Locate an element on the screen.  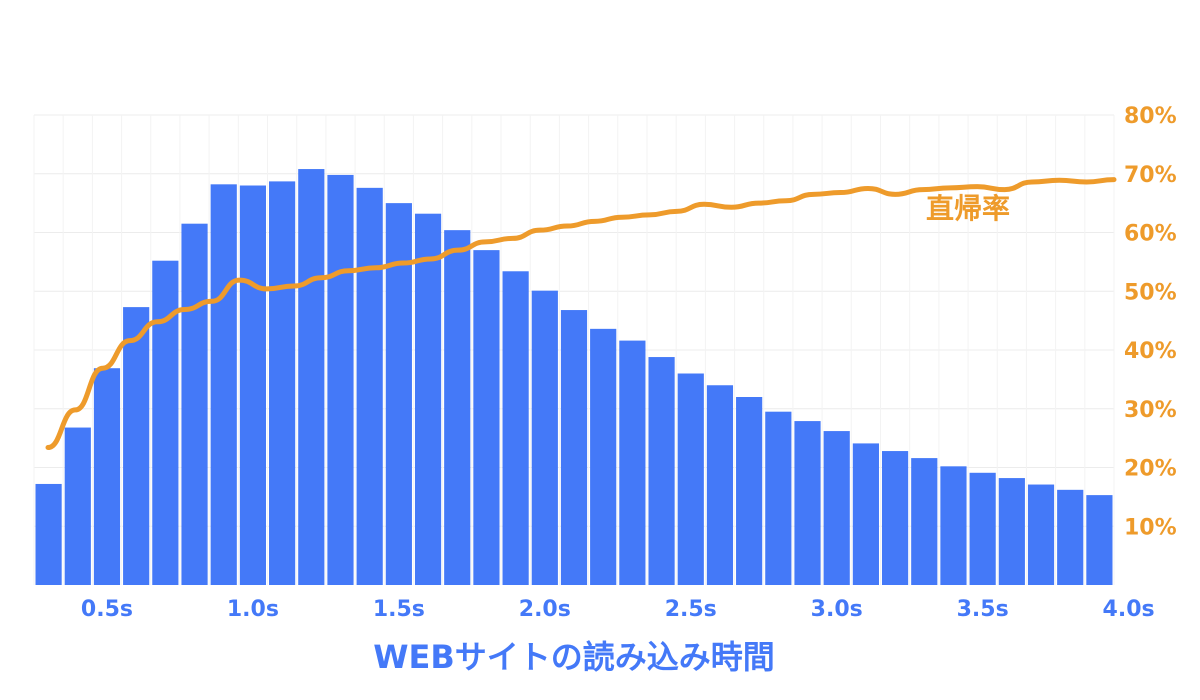
x-tick-label: 0.5s is located at coordinates (107, 609).